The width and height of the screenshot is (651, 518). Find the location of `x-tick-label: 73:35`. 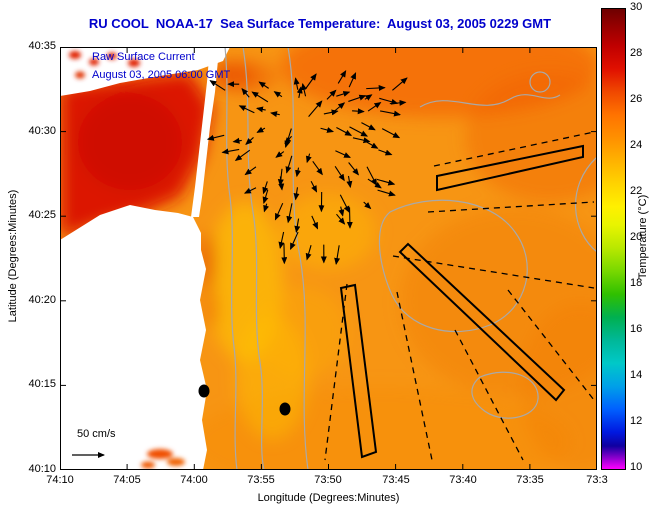

x-tick-label: 73:35 is located at coordinates (530, 480).